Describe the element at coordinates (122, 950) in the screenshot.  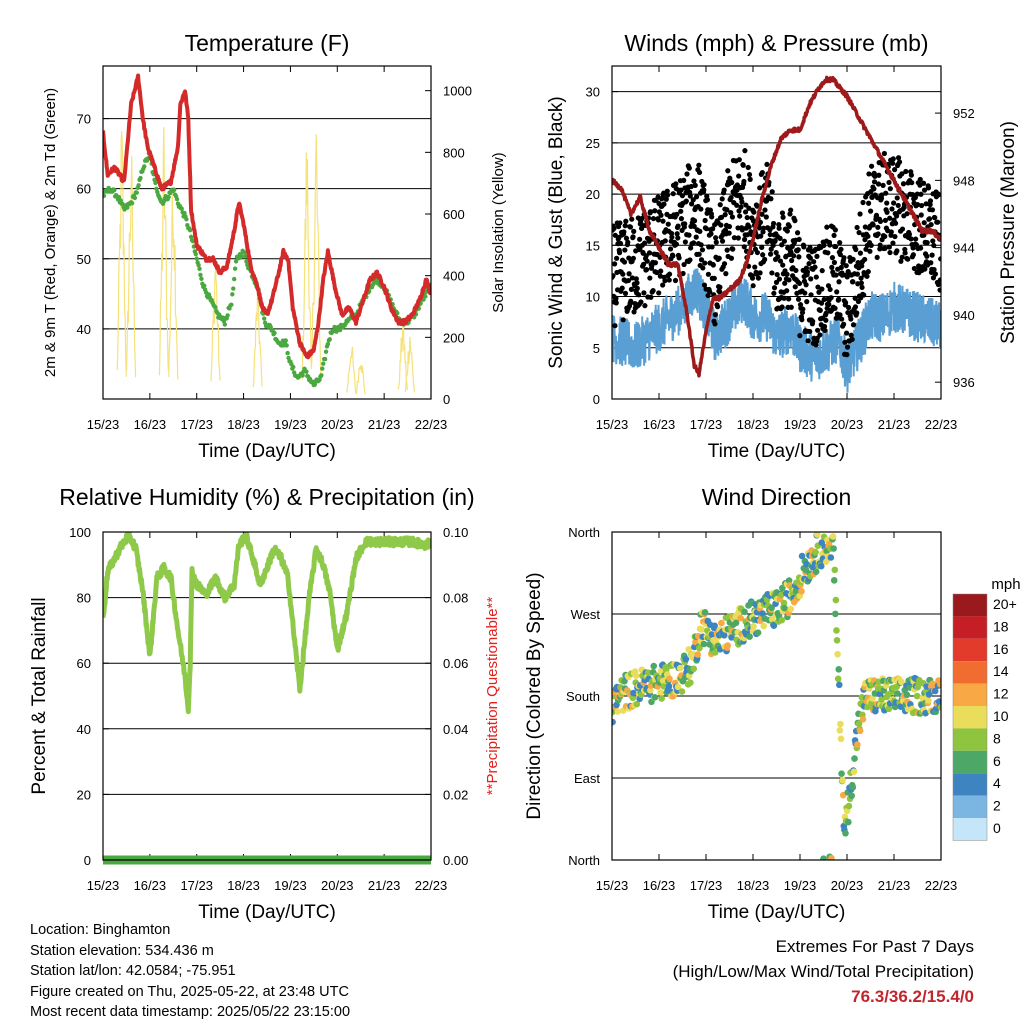
I see `elevation-text: Station elevation: 534.436 m` at that location.